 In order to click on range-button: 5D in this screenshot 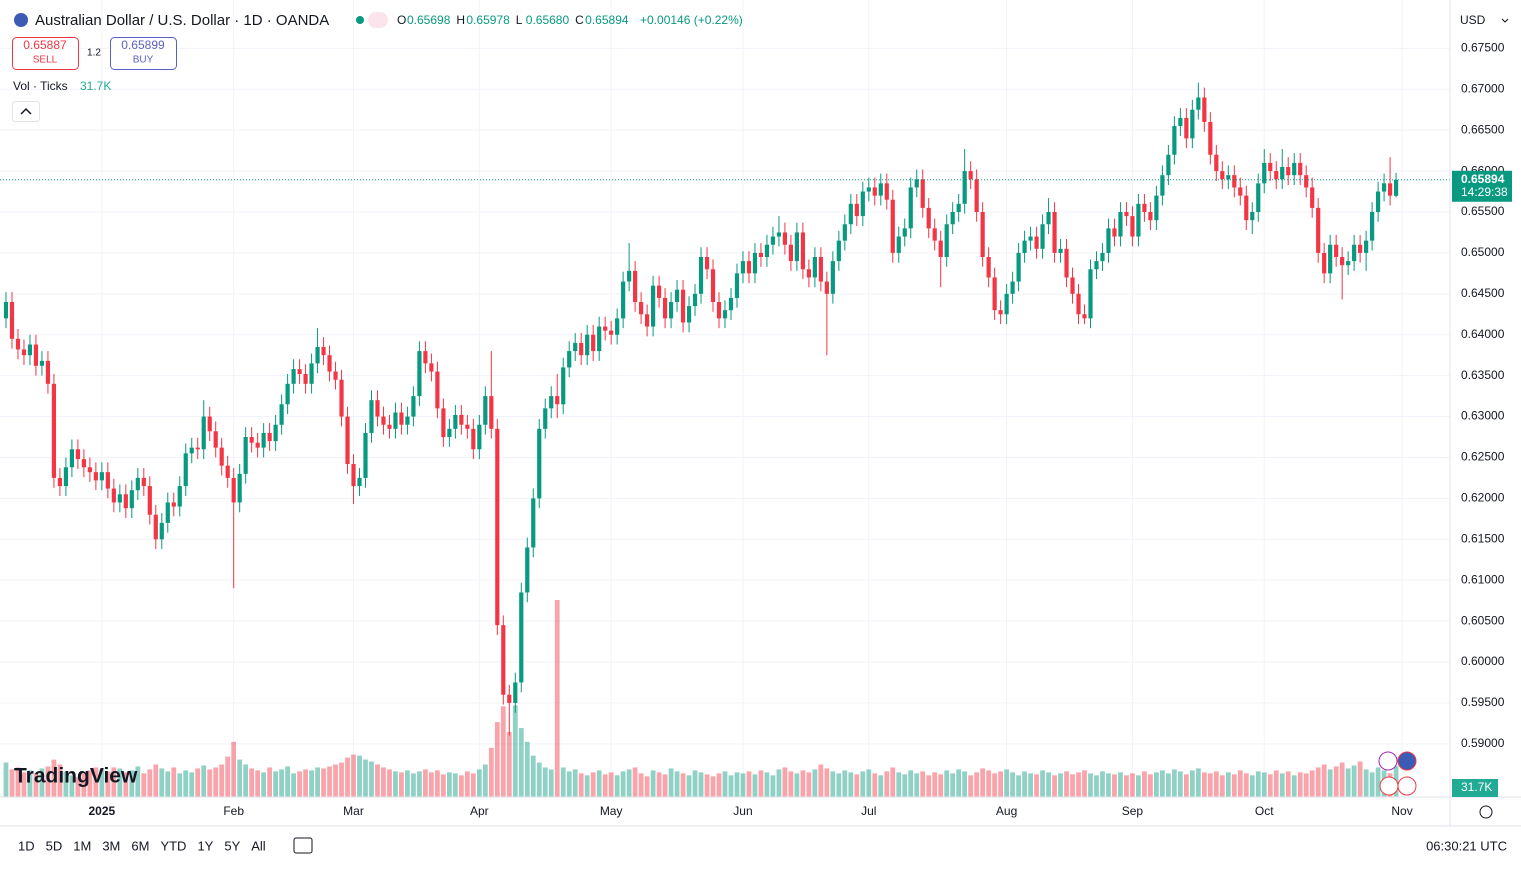, I will do `click(54, 845)`.